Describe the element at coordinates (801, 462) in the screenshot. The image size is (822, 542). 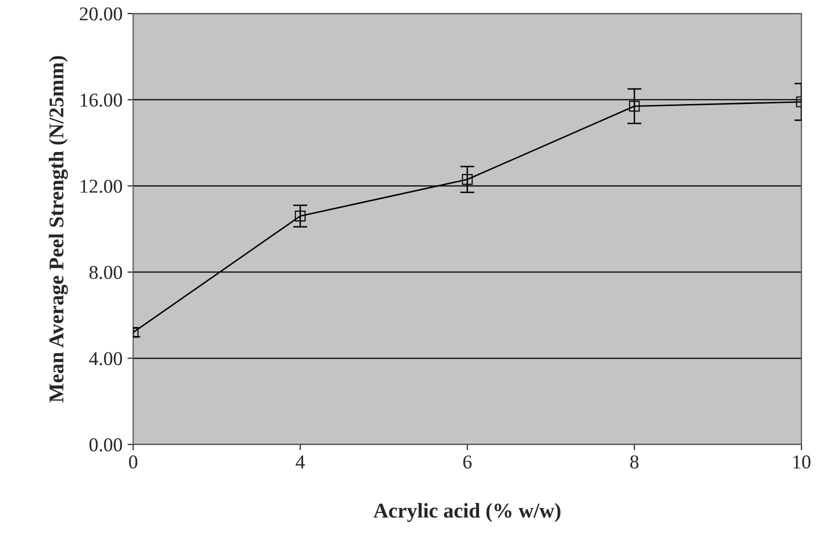
I see `x-tick-label: 10` at that location.